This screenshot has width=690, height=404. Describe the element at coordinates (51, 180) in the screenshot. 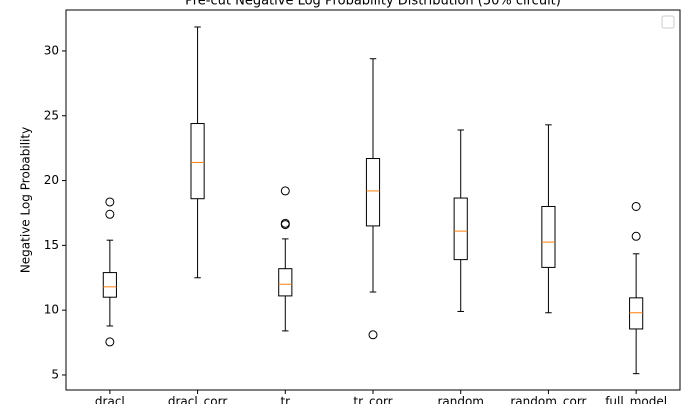

I see `y-tick-label: 20` at that location.